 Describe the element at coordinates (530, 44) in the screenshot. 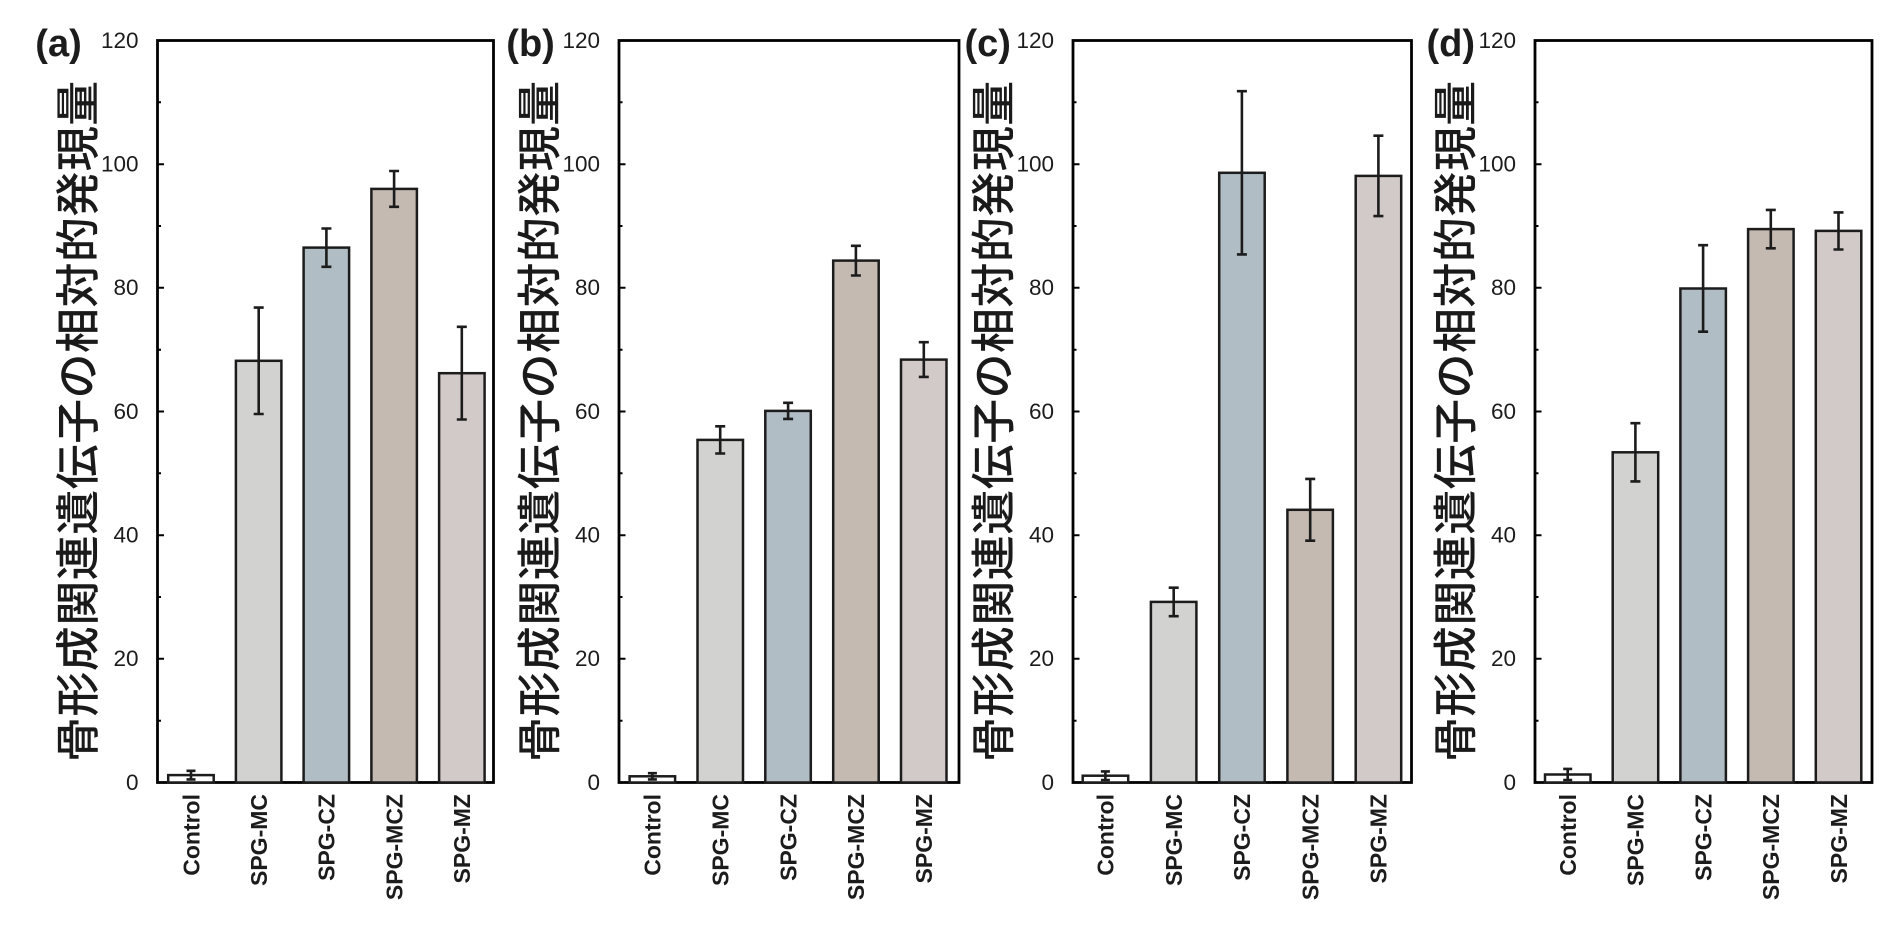

I see `svg-text: (b)` at that location.